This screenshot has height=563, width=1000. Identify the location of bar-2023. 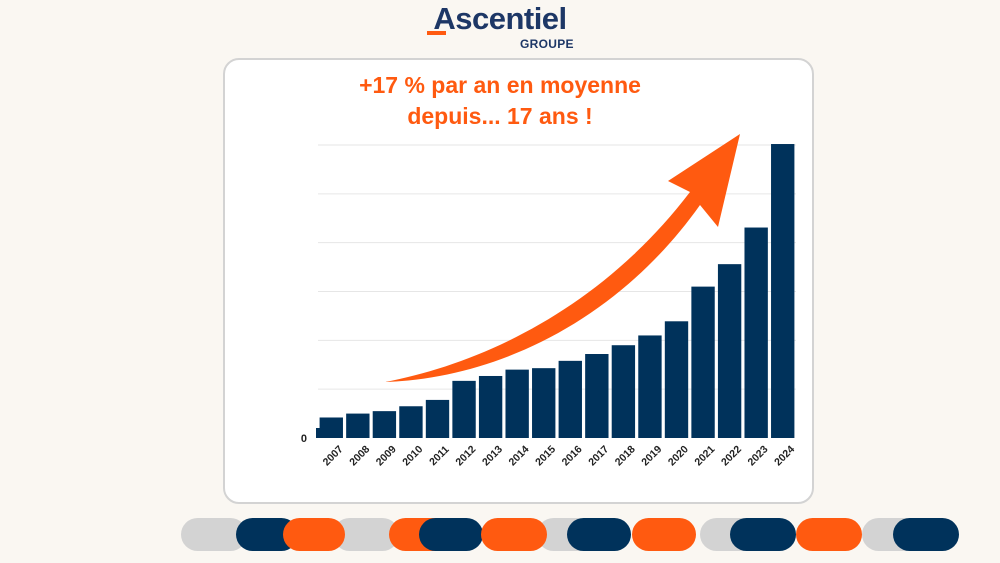
(756, 332).